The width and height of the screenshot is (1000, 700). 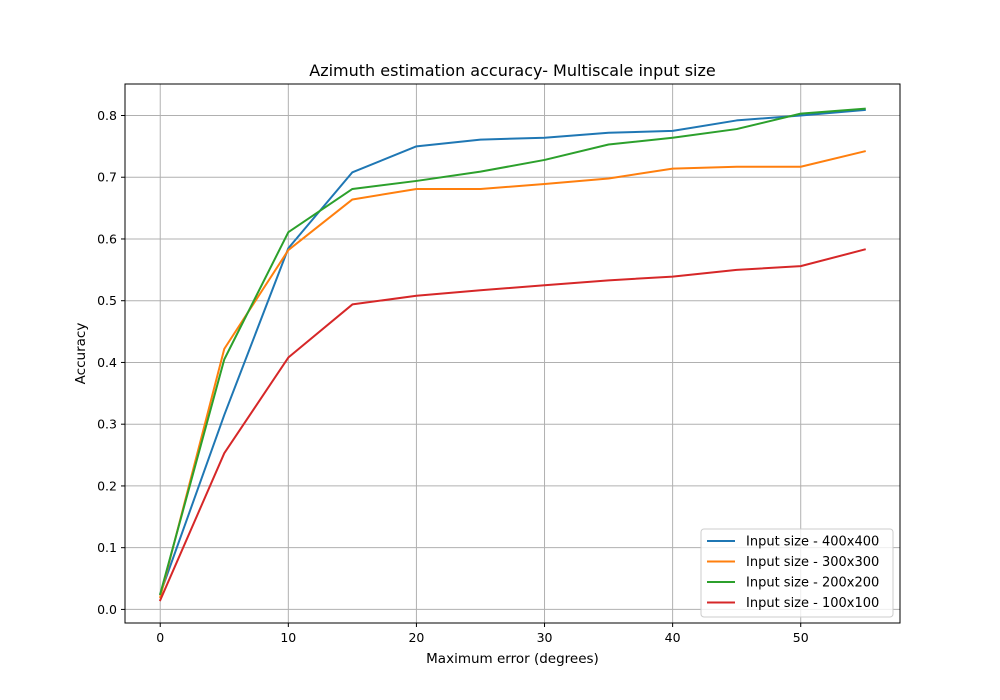 I want to click on y-axis-label: Accuracy, so click(x=81, y=354).